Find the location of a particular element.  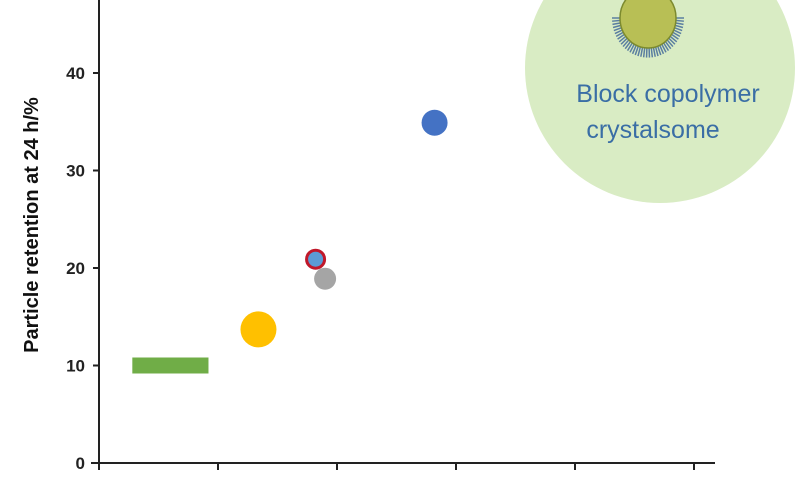

x-tick-label: 15 is located at coordinates (456, 479).